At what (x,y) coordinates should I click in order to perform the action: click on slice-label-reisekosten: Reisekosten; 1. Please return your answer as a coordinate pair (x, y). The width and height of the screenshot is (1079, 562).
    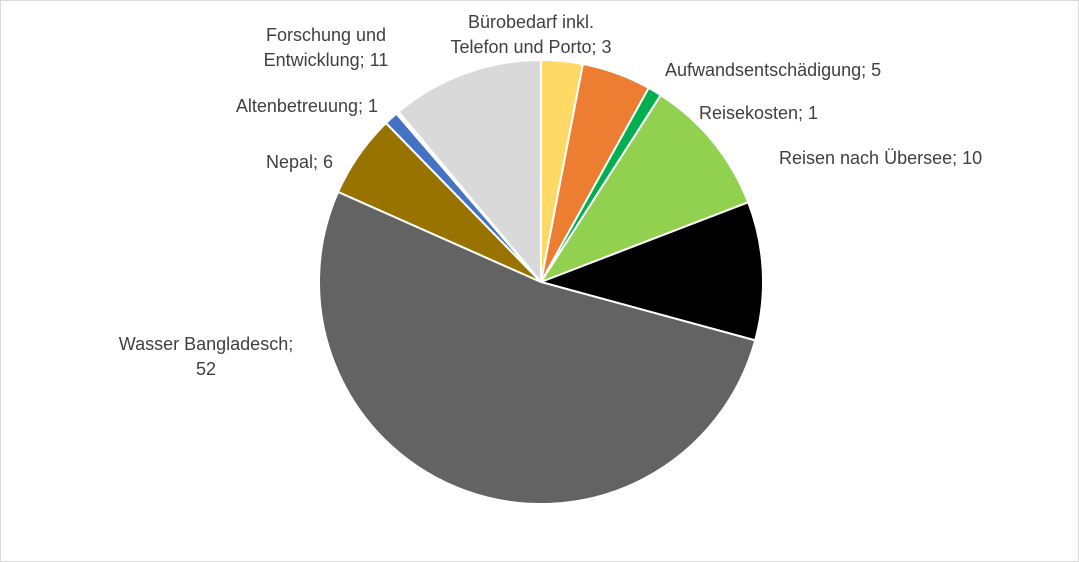
    Looking at the image, I should click on (758, 113).